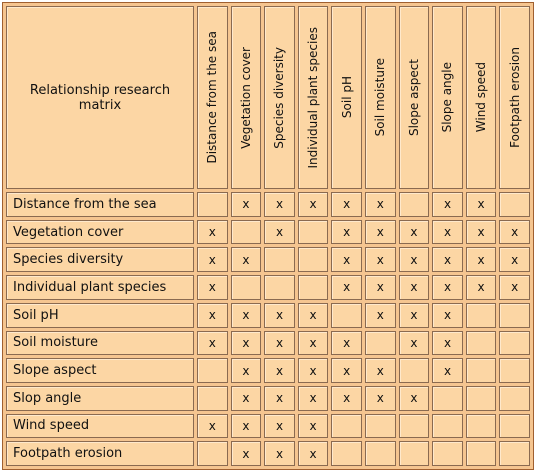 This screenshot has width=536, height=472. What do you see at coordinates (481, 97) in the screenshot?
I see `column-header-label: Wind speed` at bounding box center [481, 97].